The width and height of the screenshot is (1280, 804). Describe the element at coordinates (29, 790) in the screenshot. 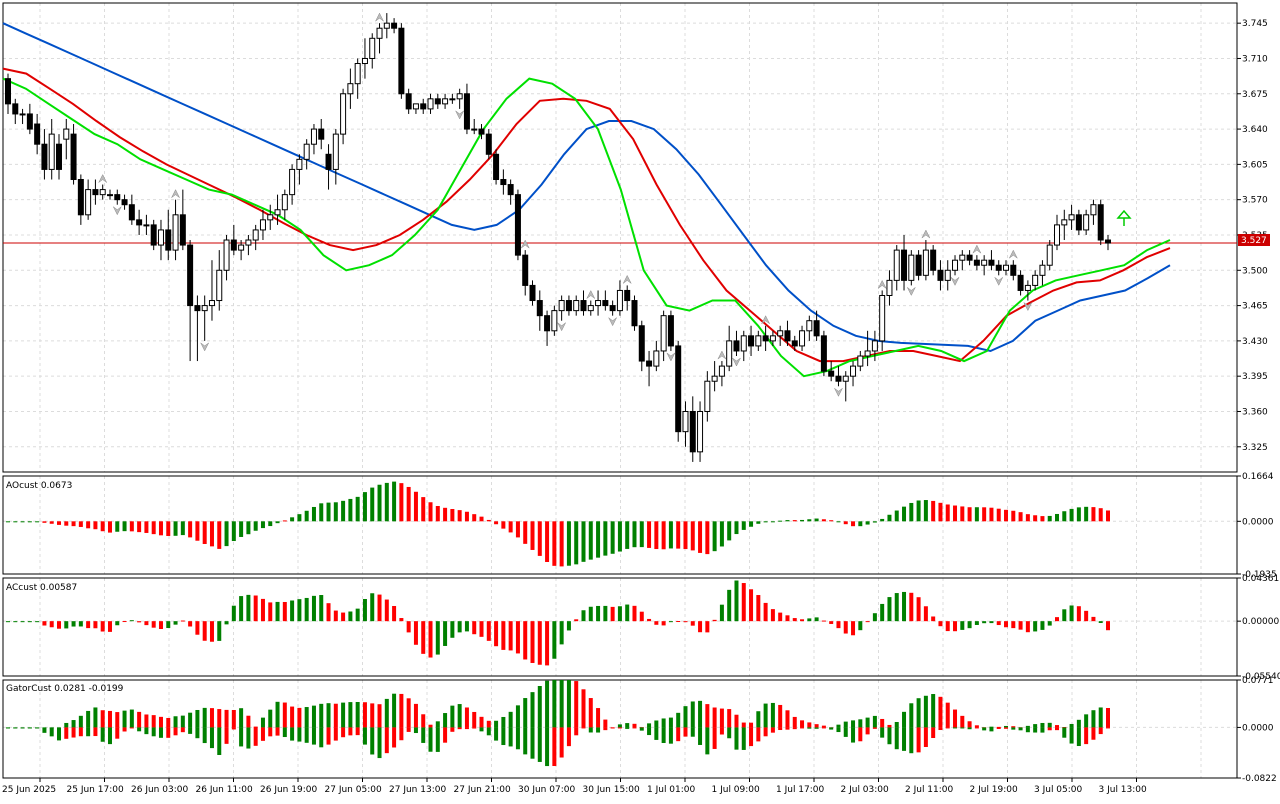

I see `time-tick-label: 25 Jun 2025` at that location.